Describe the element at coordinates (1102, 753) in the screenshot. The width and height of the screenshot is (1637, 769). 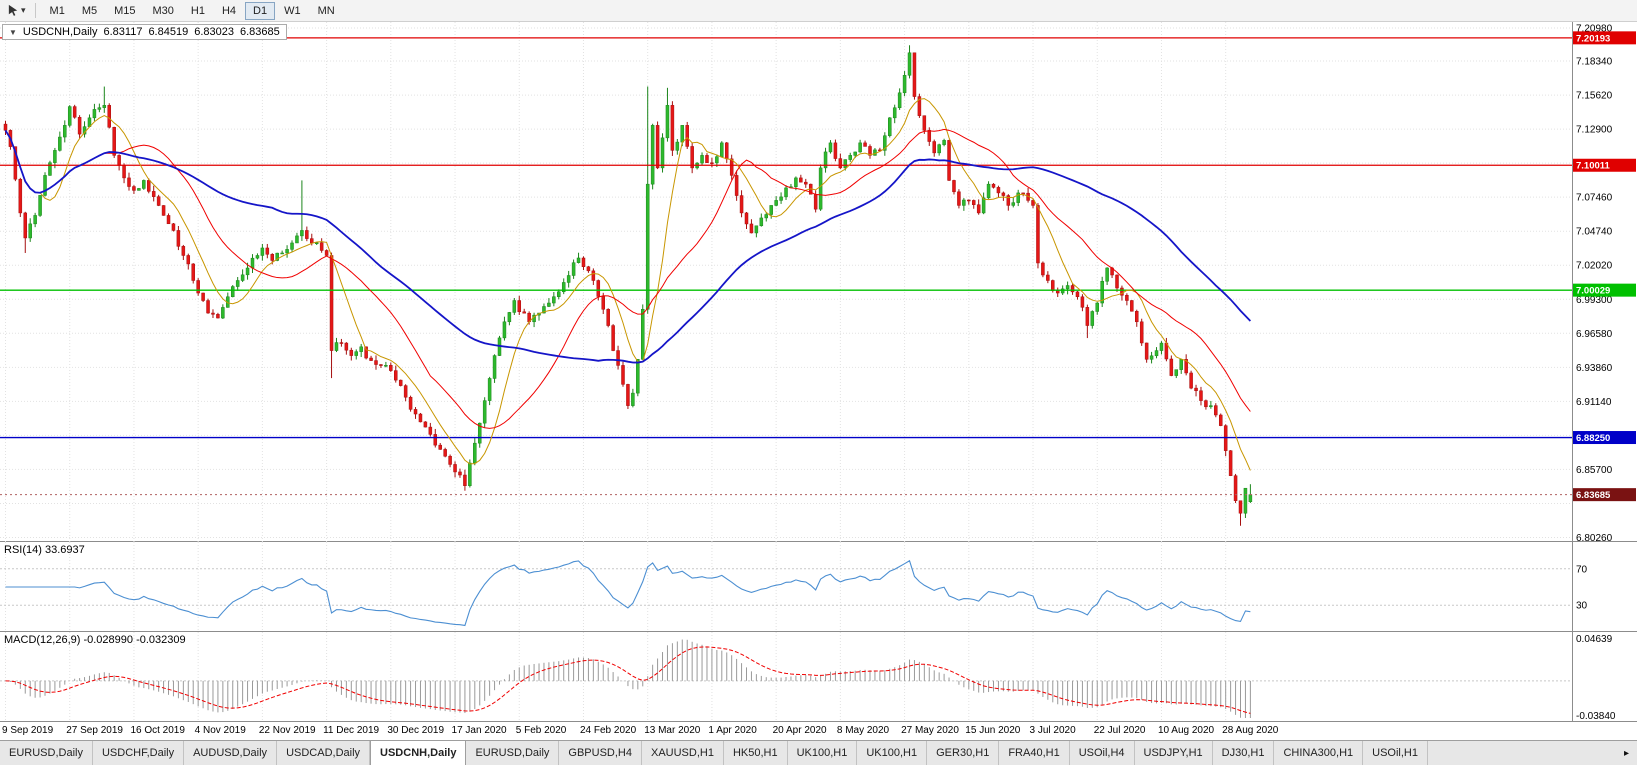
I see `chart-tab-usoil-h4: USOil,H4` at that location.